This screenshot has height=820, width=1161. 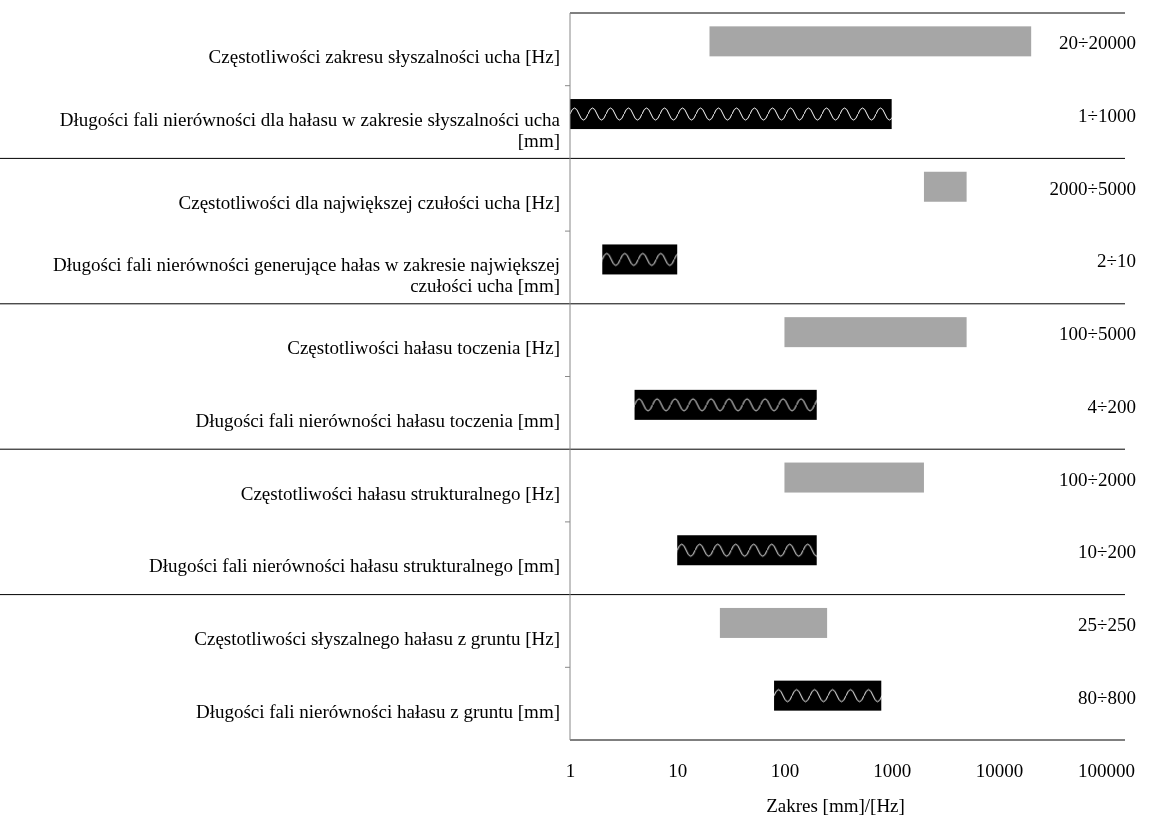 I want to click on x-tick-label: 100000, so click(x=1107, y=771).